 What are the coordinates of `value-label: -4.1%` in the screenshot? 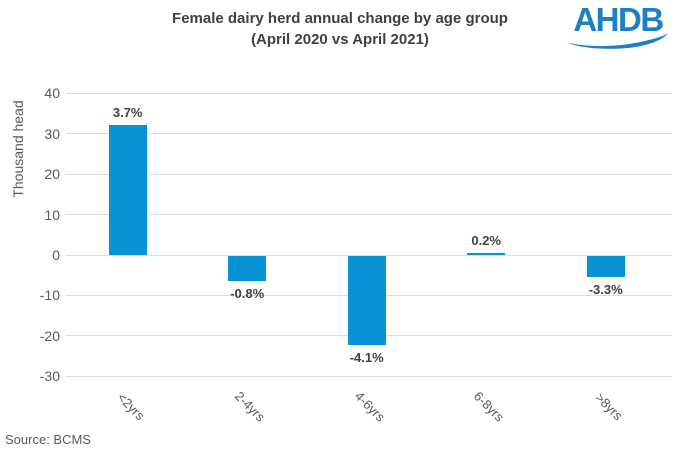 It's located at (366, 357).